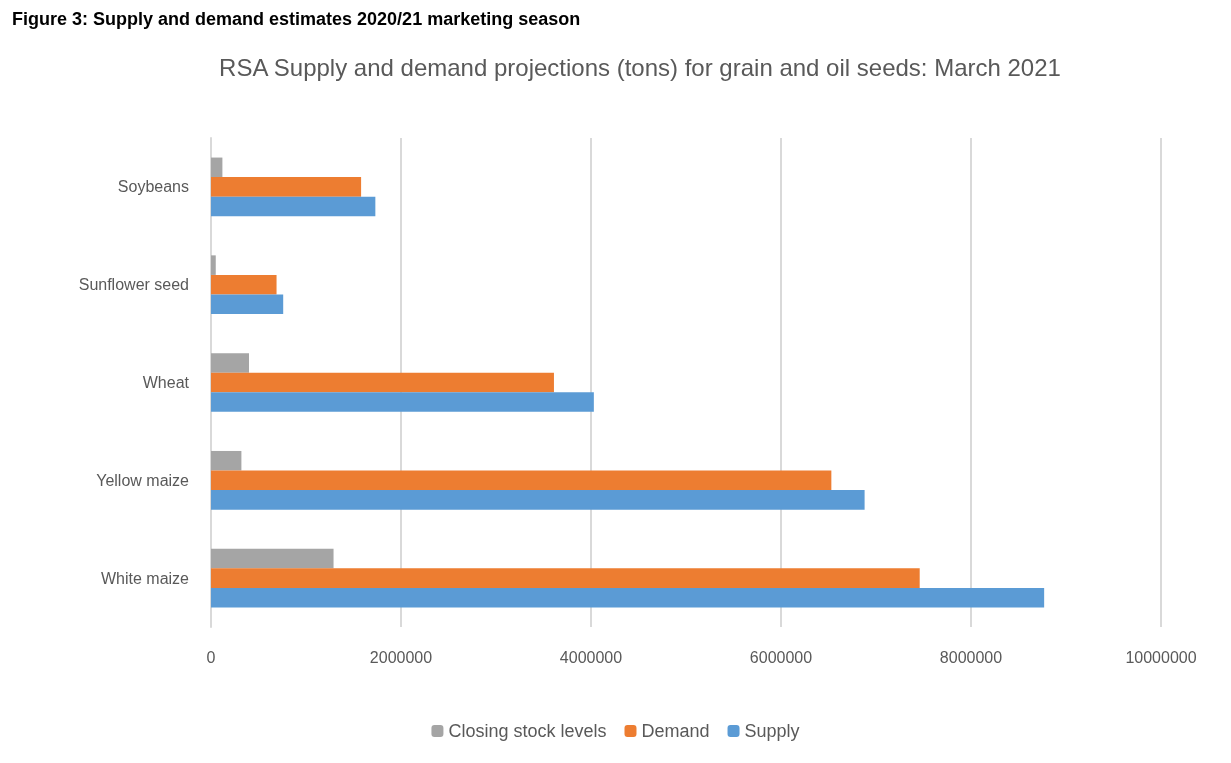 This screenshot has width=1231, height=763. Describe the element at coordinates (153, 187) in the screenshot. I see `y-tick-label: Soybeans` at that location.